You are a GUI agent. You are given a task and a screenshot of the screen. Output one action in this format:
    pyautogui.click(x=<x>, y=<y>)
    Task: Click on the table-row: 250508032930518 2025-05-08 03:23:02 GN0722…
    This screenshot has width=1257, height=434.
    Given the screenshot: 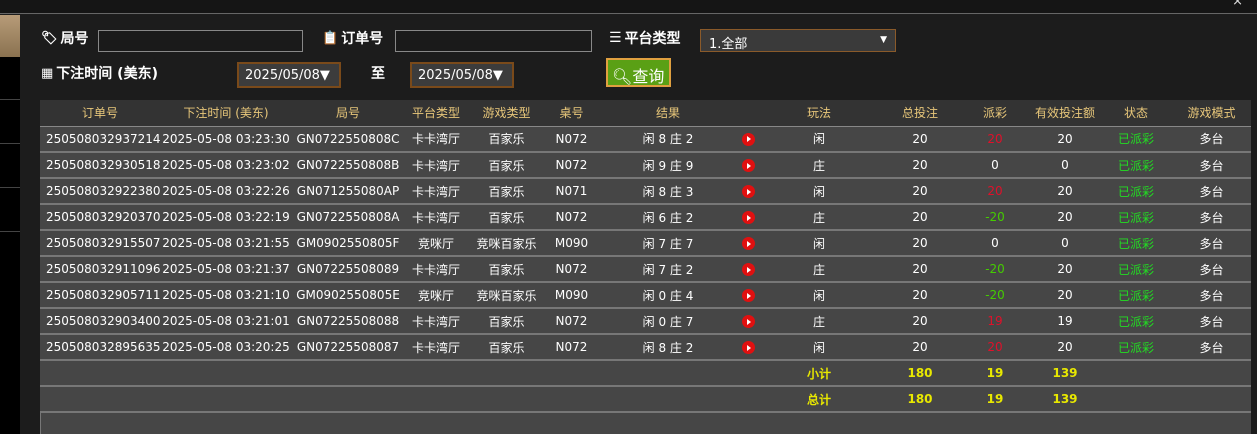 What is the action you would take?
    pyautogui.click(x=645, y=165)
    